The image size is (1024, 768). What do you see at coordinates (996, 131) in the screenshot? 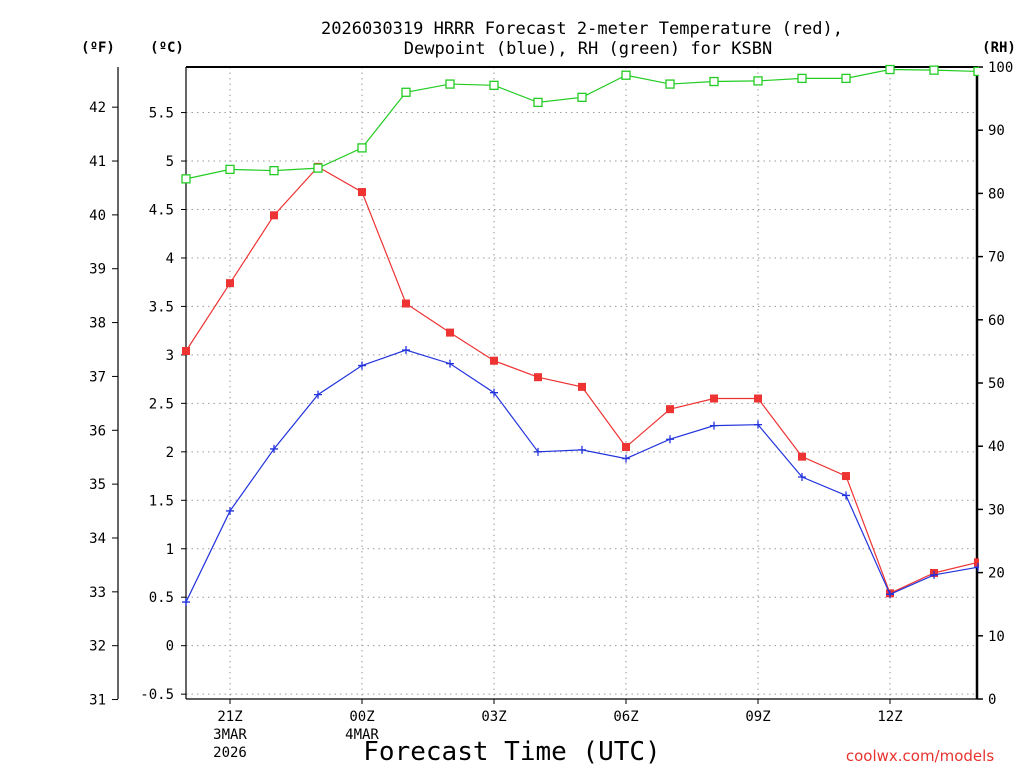
I see `rh-tick-label: 90` at bounding box center [996, 131].